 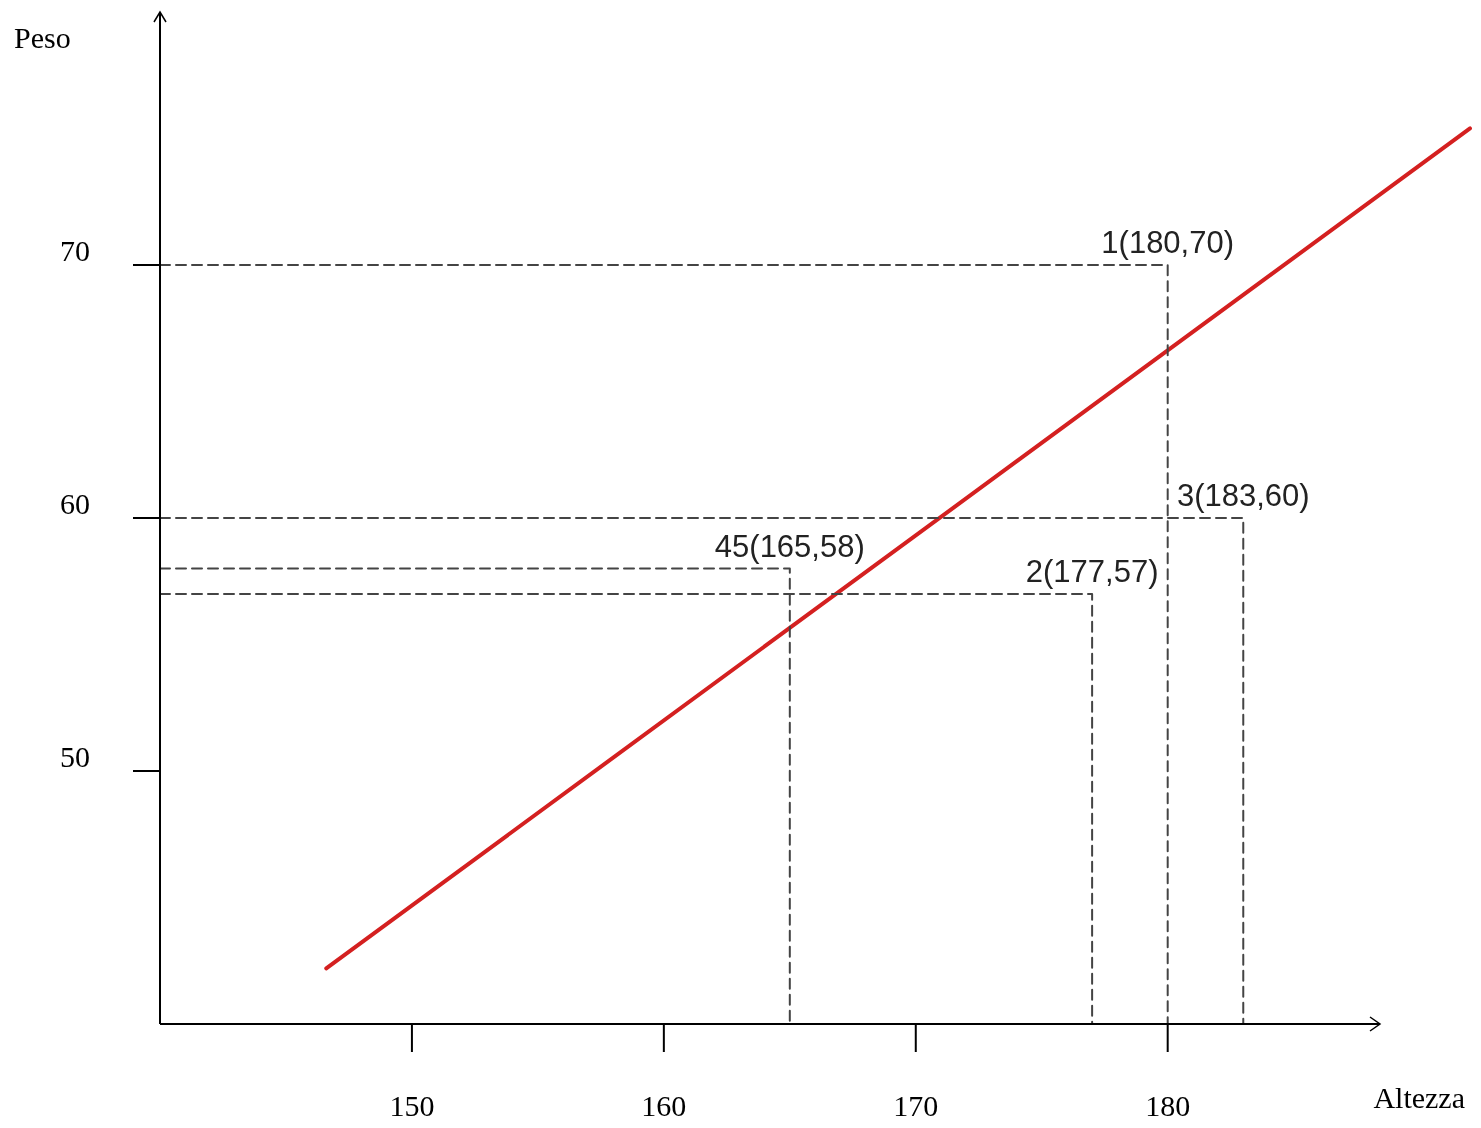 What do you see at coordinates (75, 503) in the screenshot?
I see `y-tick-label: 60` at bounding box center [75, 503].